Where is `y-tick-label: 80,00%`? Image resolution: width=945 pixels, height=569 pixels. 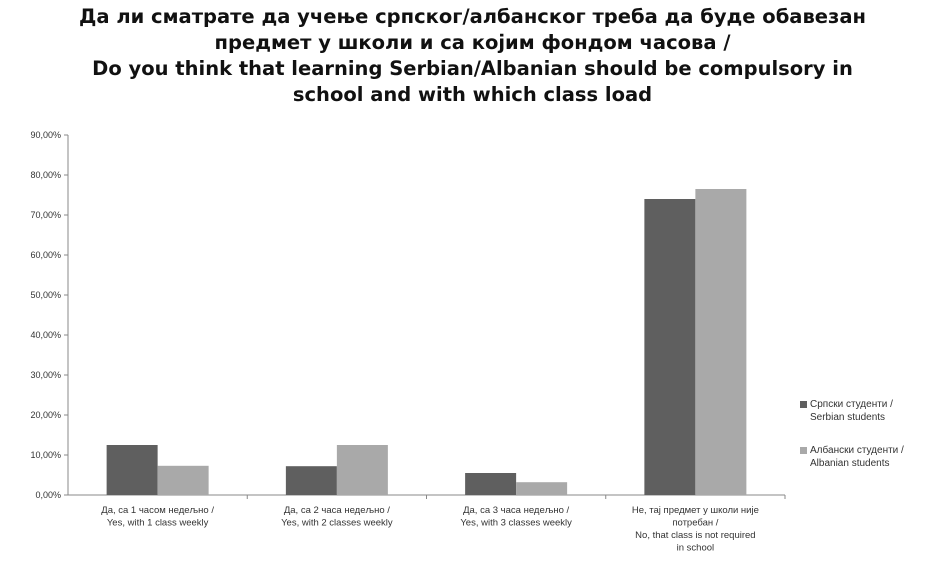
y-tick-label: 80,00% is located at coordinates (45, 175).